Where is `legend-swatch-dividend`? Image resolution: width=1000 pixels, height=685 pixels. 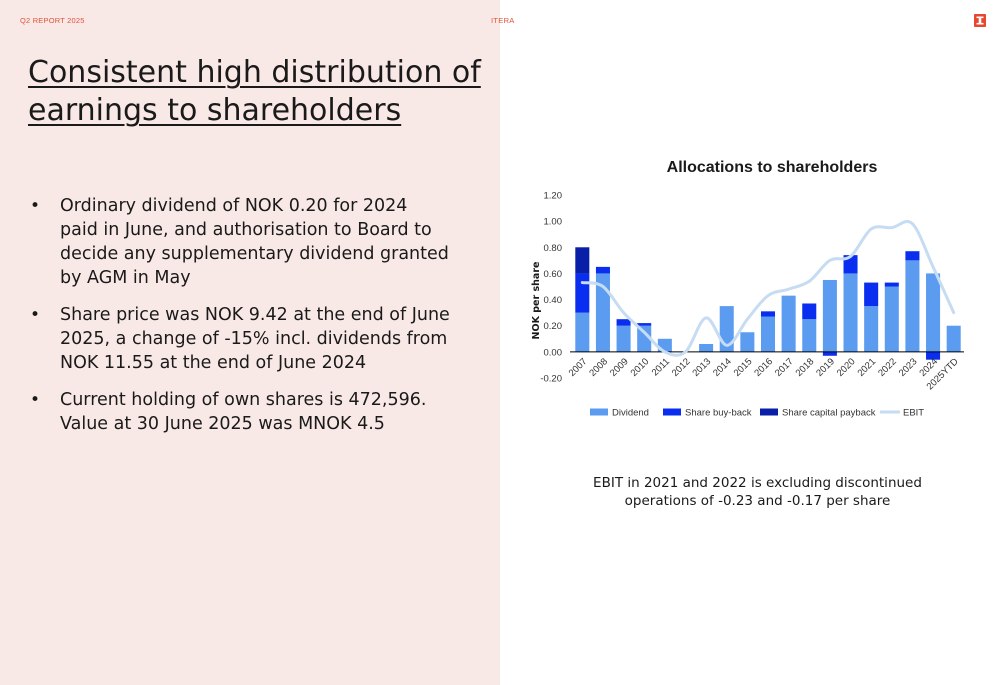
legend-swatch-dividend is located at coordinates (599, 412).